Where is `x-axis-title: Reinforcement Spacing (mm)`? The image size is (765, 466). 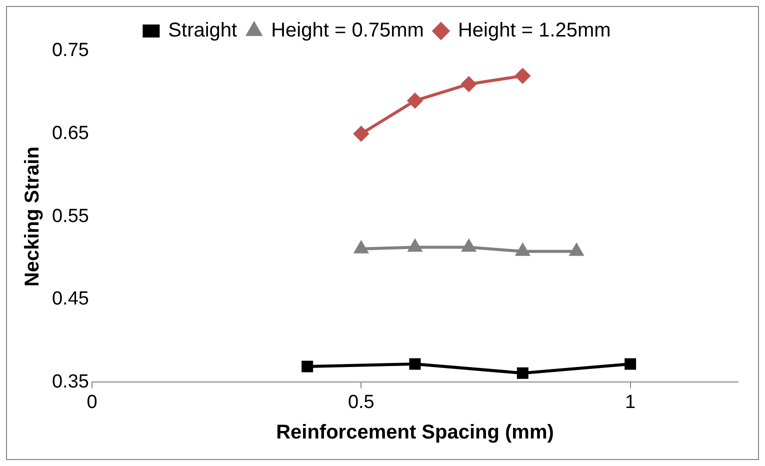 x-axis-title: Reinforcement Spacing (mm) is located at coordinates (415, 433).